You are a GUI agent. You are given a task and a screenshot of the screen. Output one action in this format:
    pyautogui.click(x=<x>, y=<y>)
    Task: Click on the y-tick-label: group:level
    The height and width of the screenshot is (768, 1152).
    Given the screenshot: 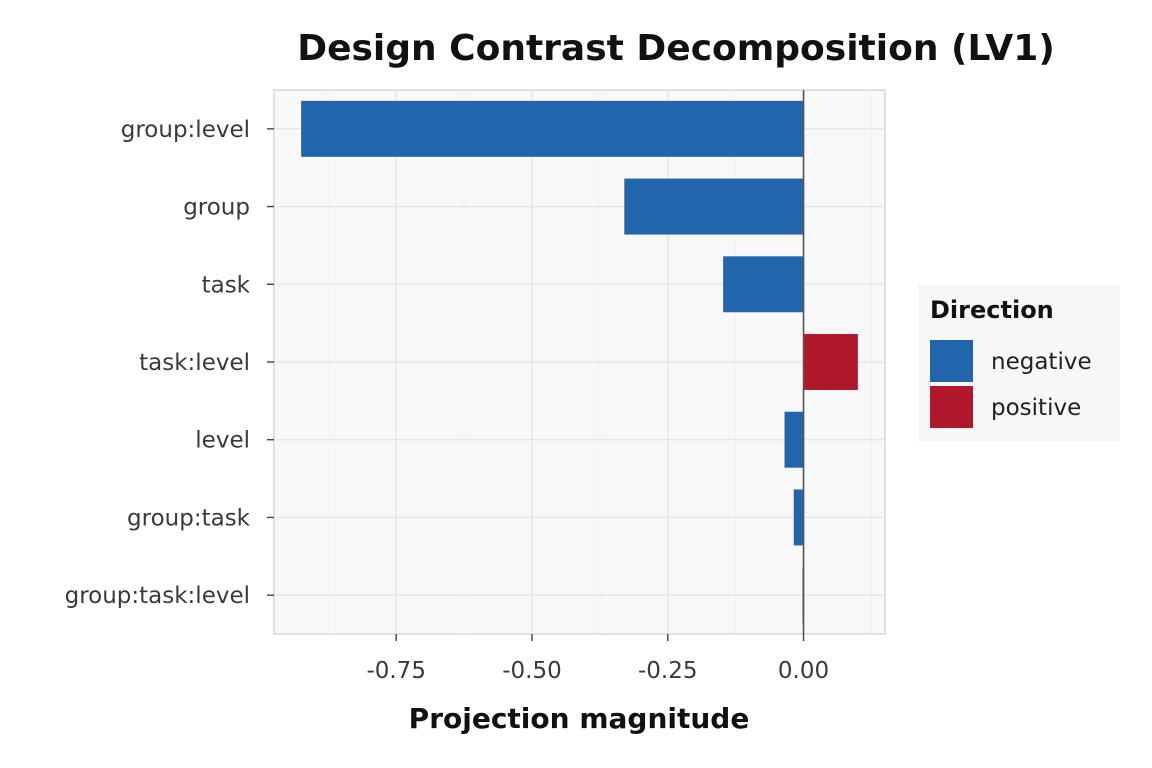 What is the action you would take?
    pyautogui.click(x=185, y=130)
    